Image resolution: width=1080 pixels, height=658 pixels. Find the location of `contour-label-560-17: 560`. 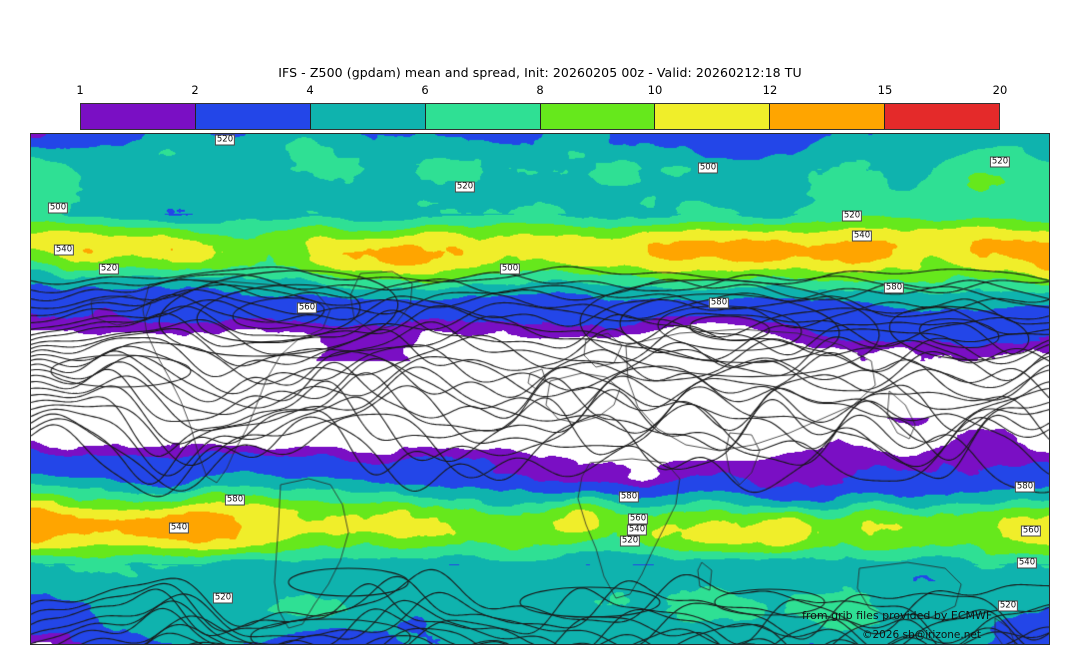

contour-label-560-17: 560 is located at coordinates (638, 519).